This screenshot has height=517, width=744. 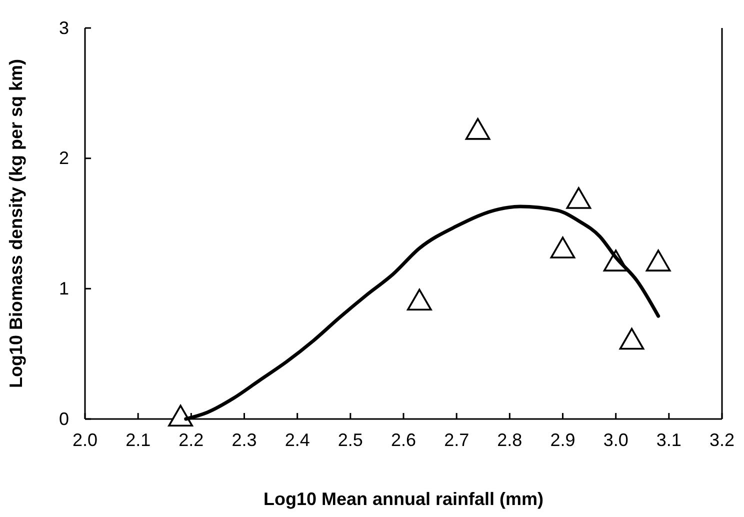 I want to click on x-tick-label: 3.2, so click(x=722, y=440).